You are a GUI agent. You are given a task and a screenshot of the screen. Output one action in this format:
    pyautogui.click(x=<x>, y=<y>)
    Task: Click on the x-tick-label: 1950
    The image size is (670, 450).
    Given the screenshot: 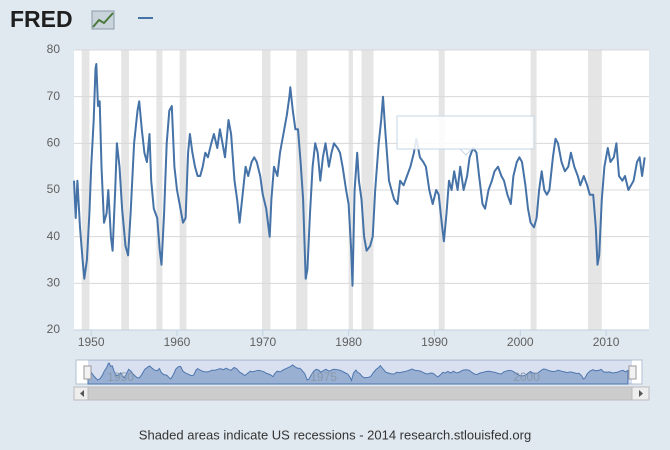 What is the action you would take?
    pyautogui.click(x=91, y=342)
    